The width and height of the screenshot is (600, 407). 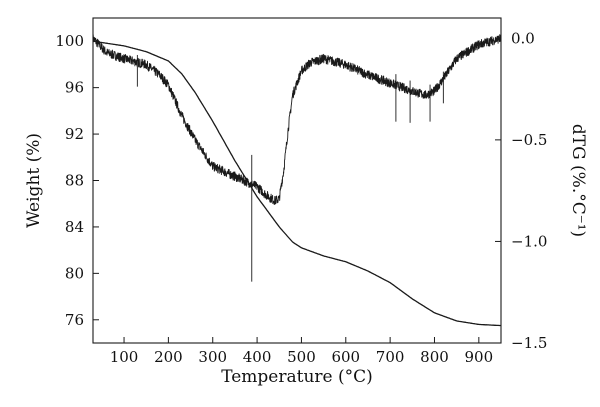 What do you see at coordinates (74, 227) in the screenshot?
I see `y-left-tick-label: 84` at bounding box center [74, 227].